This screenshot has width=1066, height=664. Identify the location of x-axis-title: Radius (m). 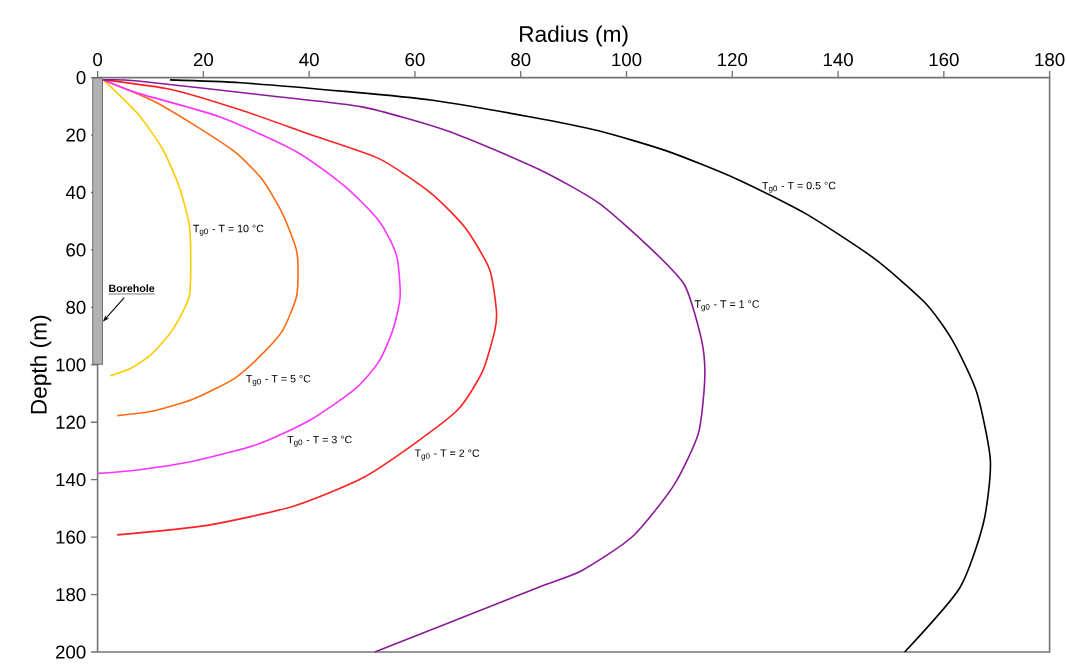
(574, 36).